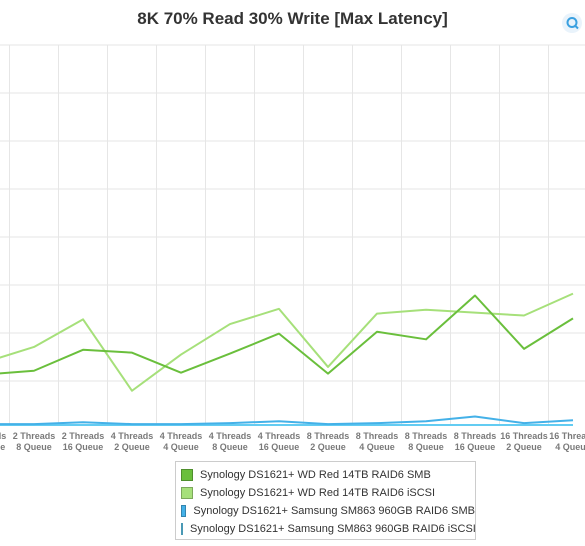 This screenshot has width=585, height=546. I want to click on legend-item-wd-red-iscsi: Synology DS1621+ WD Red 14TB RAID6 iSCSI, so click(328, 493).